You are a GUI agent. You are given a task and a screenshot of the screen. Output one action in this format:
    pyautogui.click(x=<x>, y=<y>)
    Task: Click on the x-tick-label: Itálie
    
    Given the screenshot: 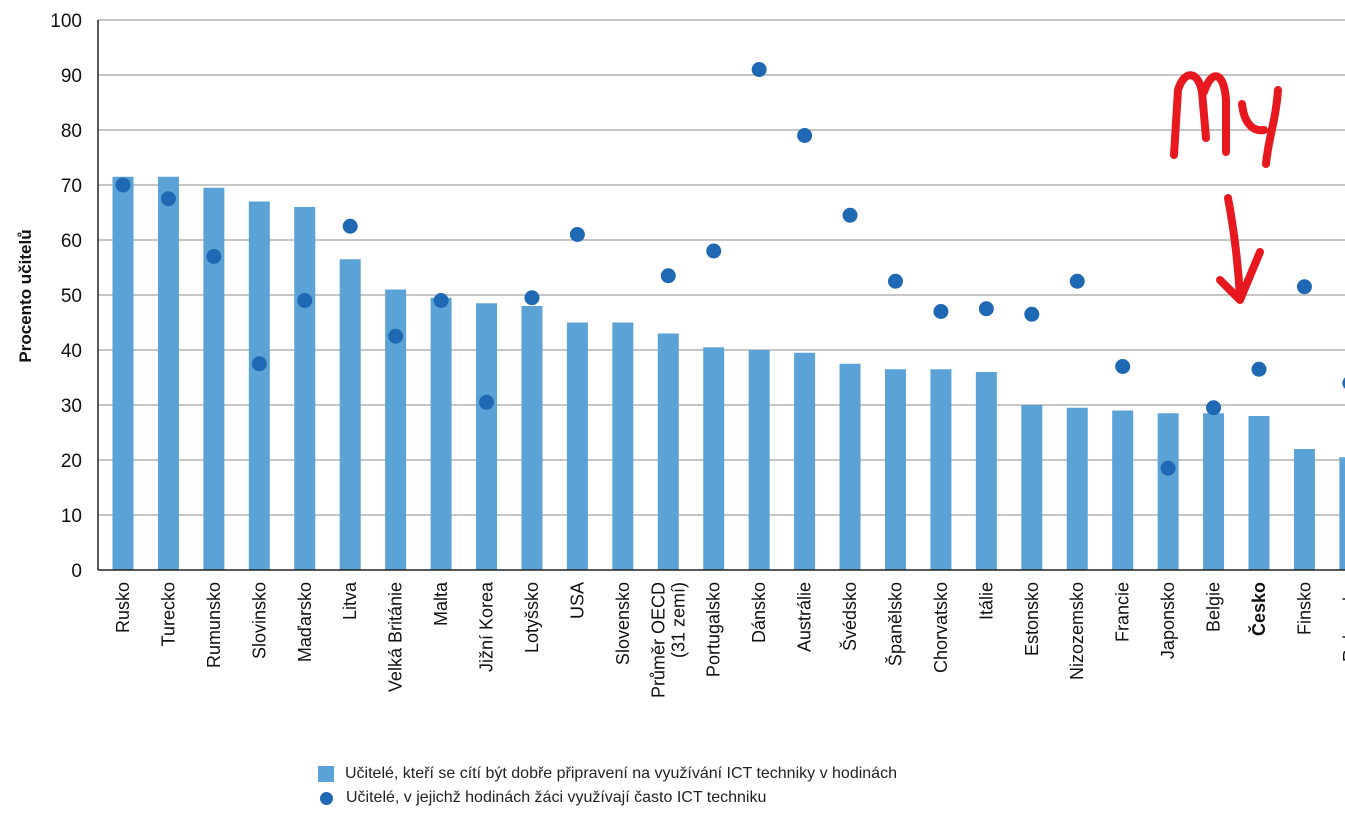 What is the action you would take?
    pyautogui.click(x=986, y=601)
    